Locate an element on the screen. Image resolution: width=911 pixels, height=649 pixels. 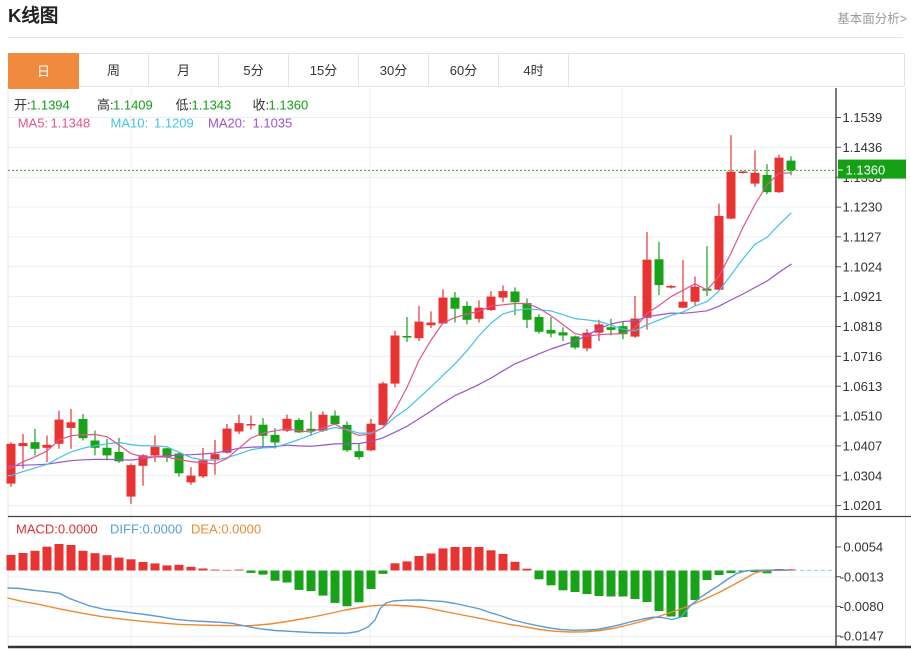
svg-text: 1.1024 is located at coordinates (863, 266).